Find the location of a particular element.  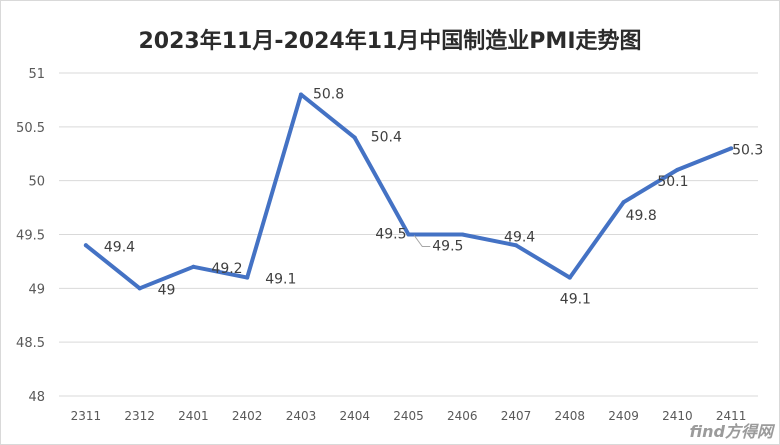

x-tick-label: 2311 is located at coordinates (86, 416).